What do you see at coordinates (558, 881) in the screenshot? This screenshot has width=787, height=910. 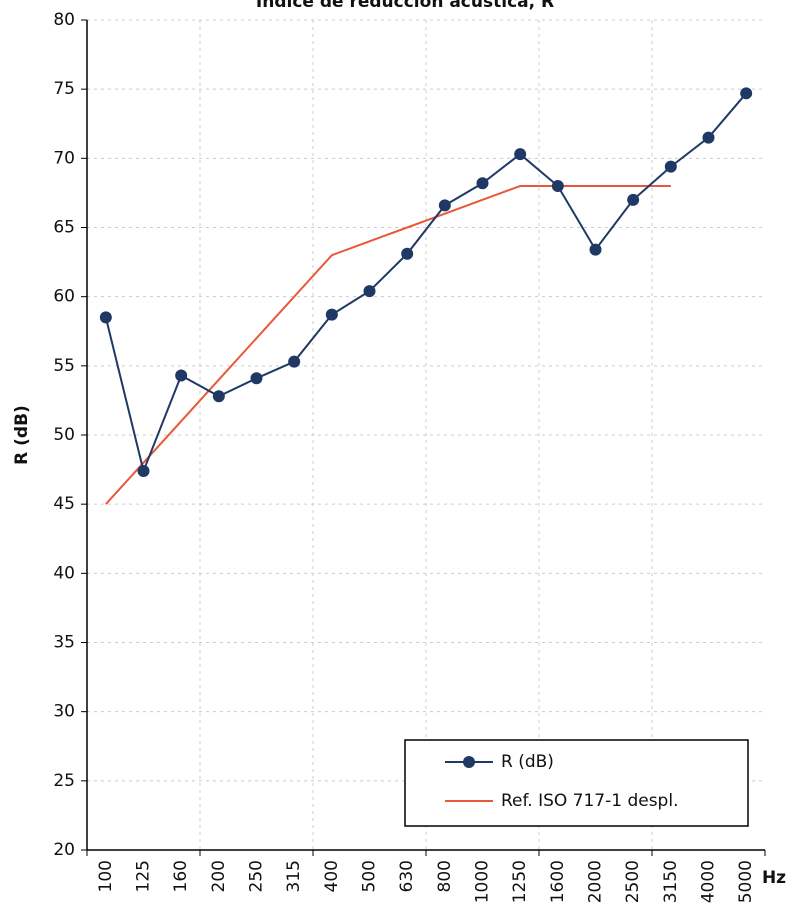 I see `x-tick-label: 1600` at bounding box center [558, 881].